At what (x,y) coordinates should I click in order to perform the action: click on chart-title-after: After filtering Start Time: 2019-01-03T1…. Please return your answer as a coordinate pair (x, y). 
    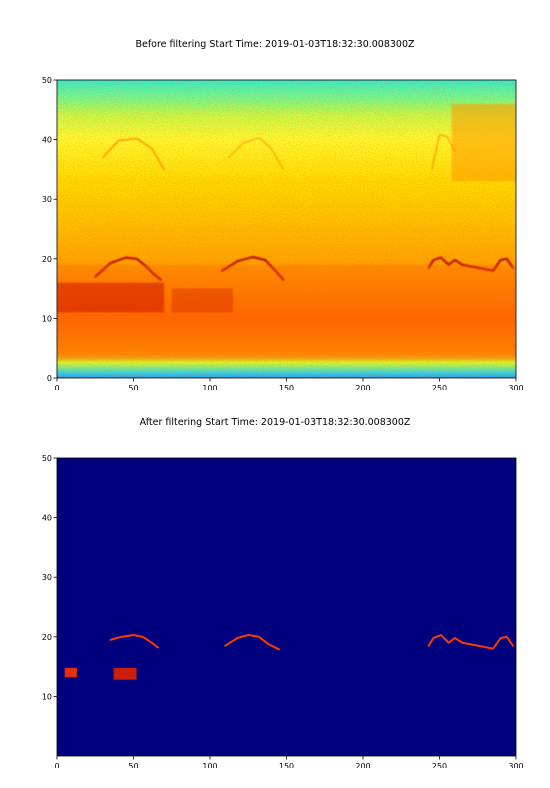
    Looking at the image, I should click on (275, 422).